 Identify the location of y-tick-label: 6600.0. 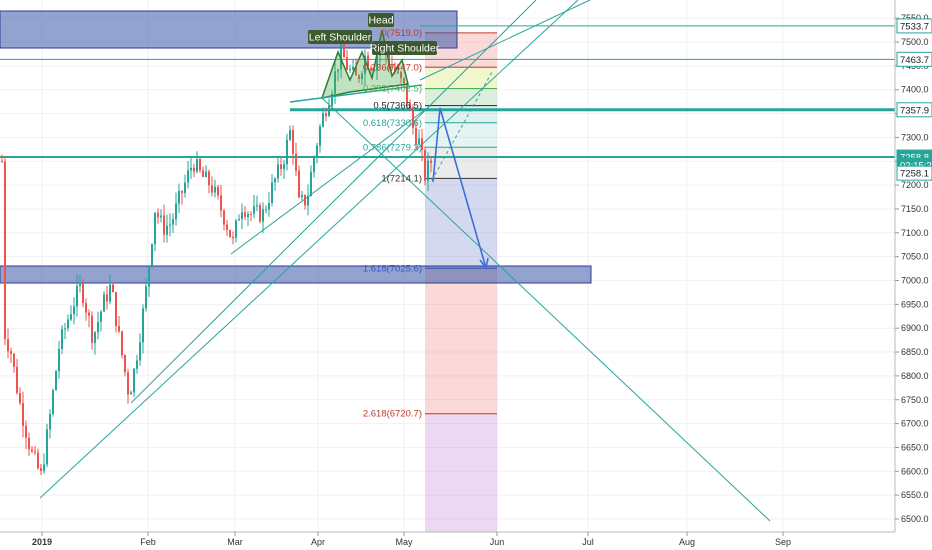
(915, 471).